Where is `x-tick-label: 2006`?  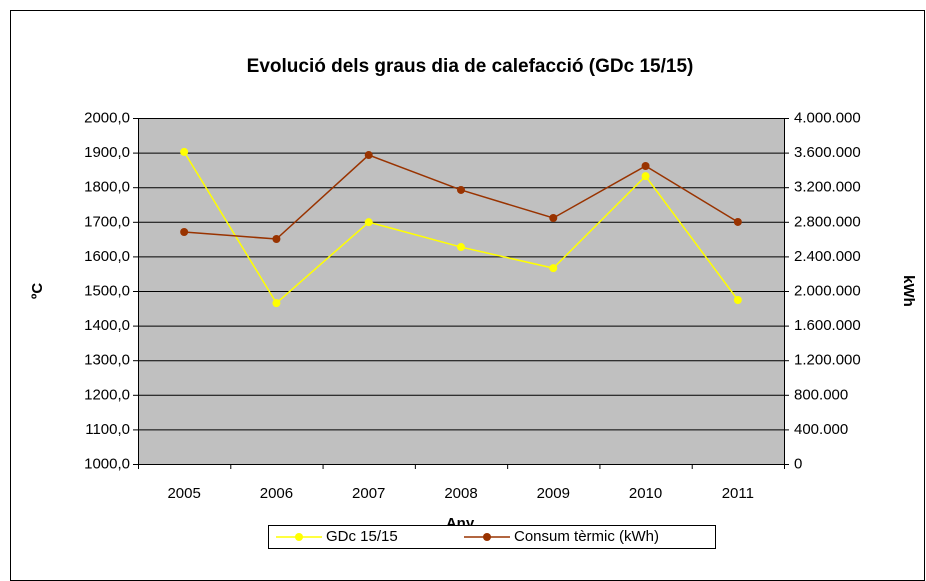
x-tick-label: 2006 is located at coordinates (276, 493).